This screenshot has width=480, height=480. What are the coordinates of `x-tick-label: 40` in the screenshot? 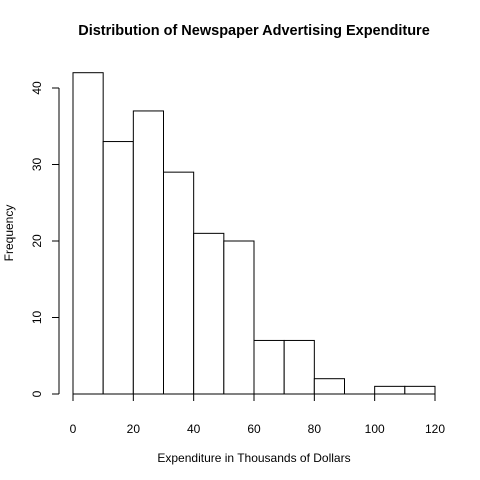 It's located at (194, 429).